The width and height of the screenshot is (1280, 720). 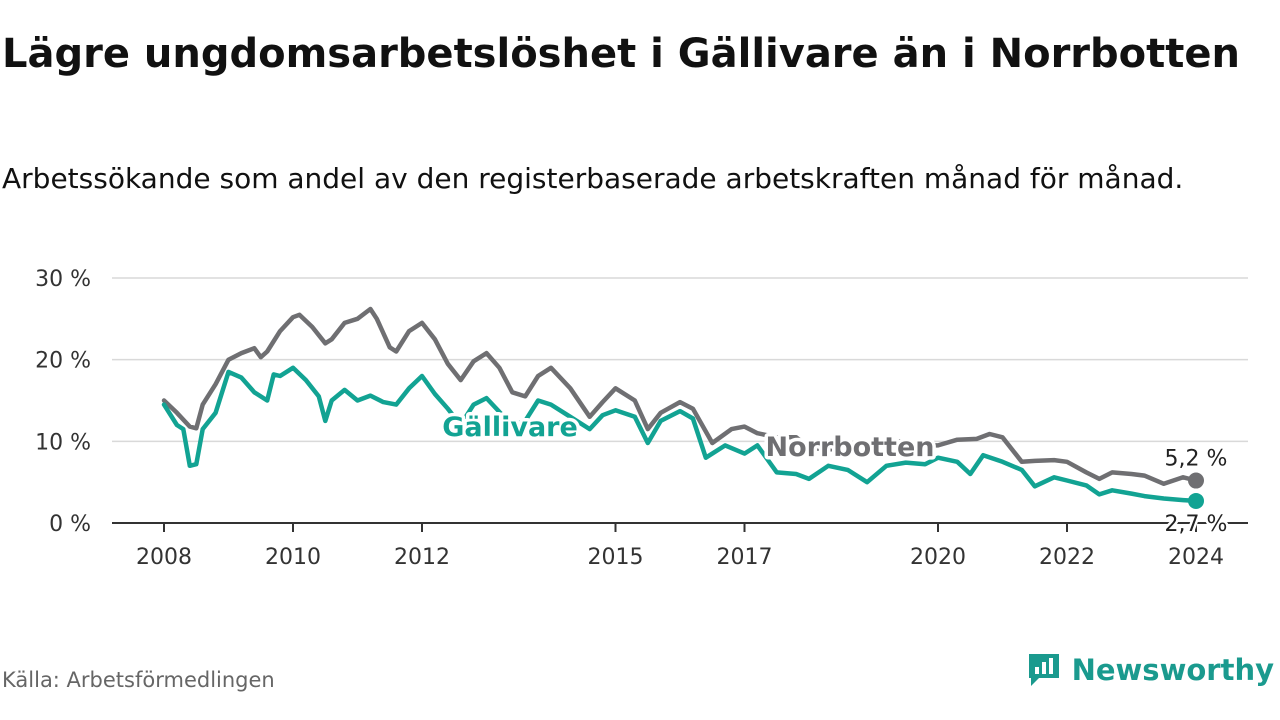 What do you see at coordinates (938, 557) in the screenshot?
I see `x-tick-label: 2020` at bounding box center [938, 557].